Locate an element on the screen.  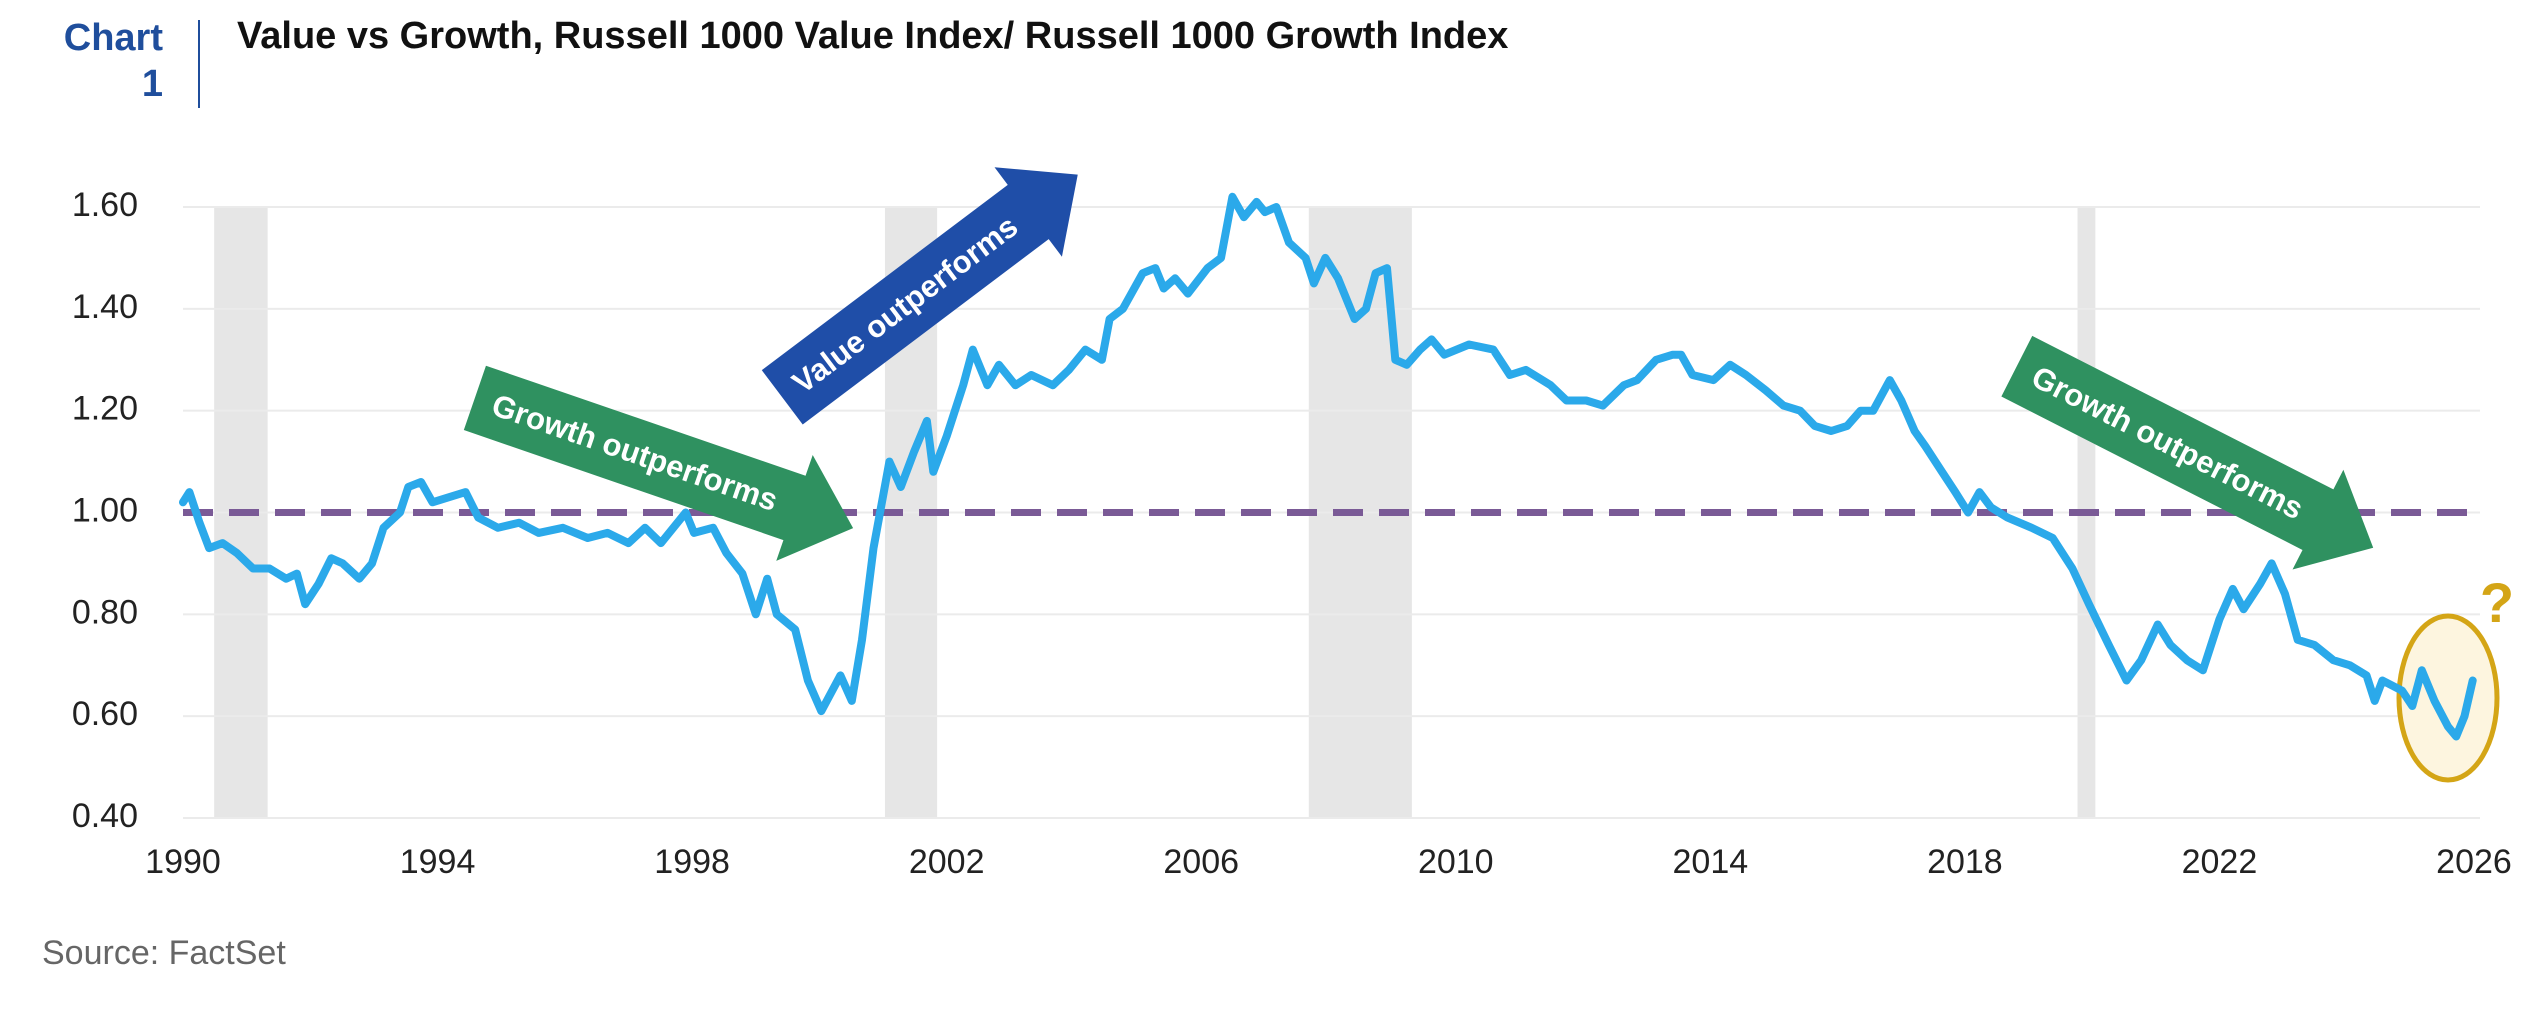
x-tick-label: 1994 is located at coordinates (438, 862).